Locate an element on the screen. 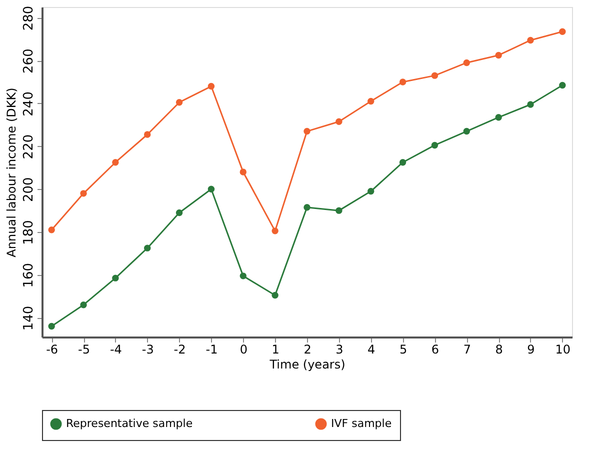 This screenshot has width=614, height=464. y-tick-label: 200 is located at coordinates (29, 189).